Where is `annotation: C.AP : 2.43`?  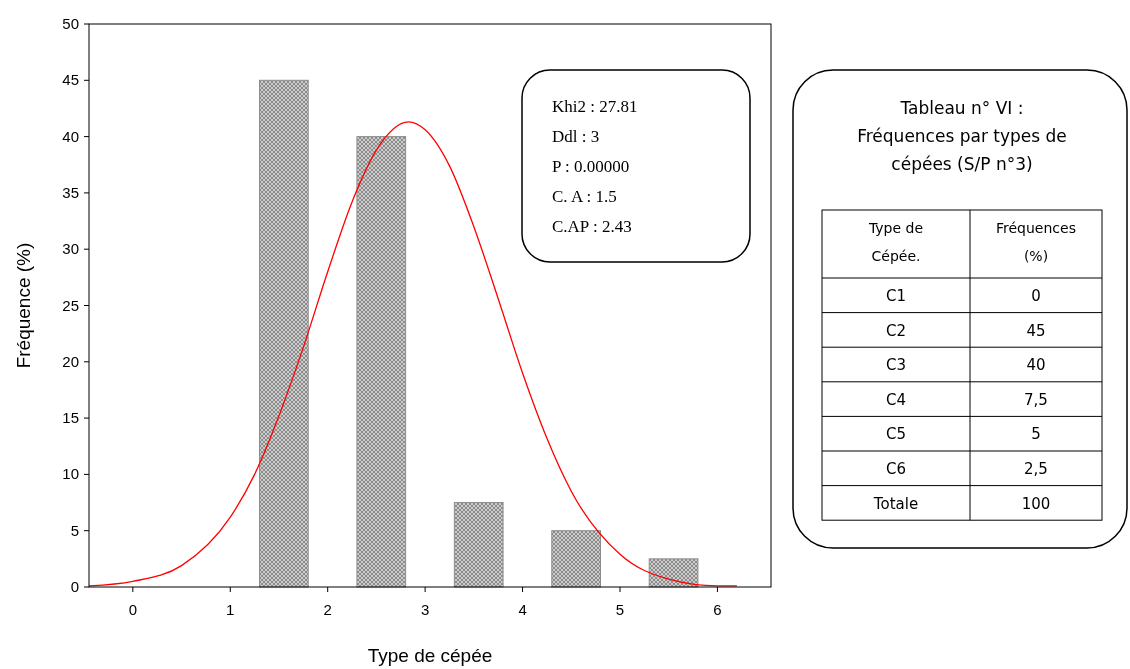
annotation: C.AP : 2.43 is located at coordinates (592, 226).